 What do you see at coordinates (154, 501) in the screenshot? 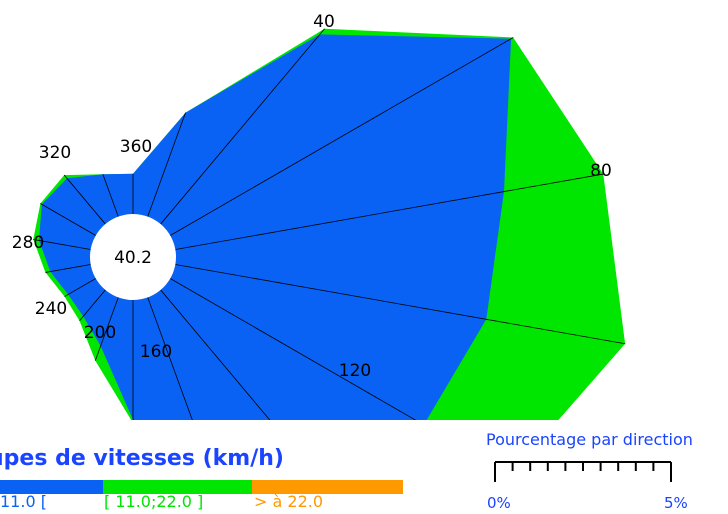
I see `legend-label-2: [ 11.0;22.0 ]` at bounding box center [154, 501].